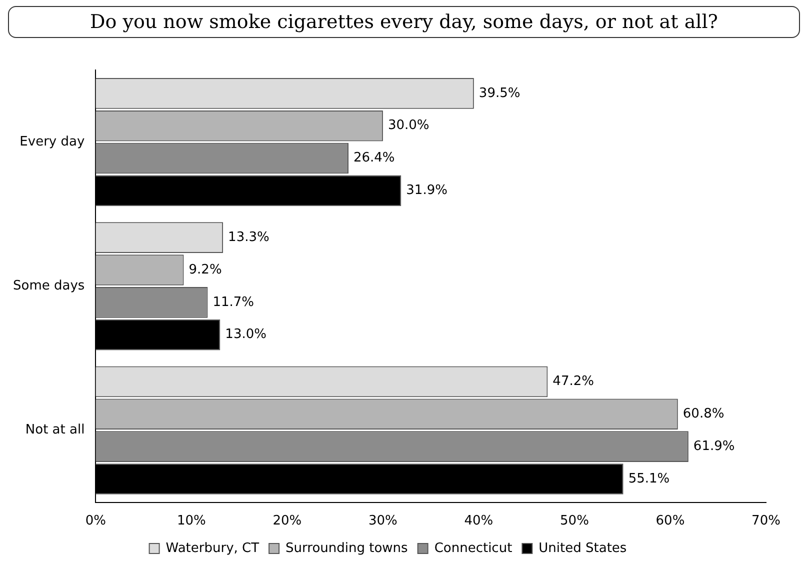  Describe the element at coordinates (287, 521) in the screenshot. I see `x-tick-label: 20%` at that location.